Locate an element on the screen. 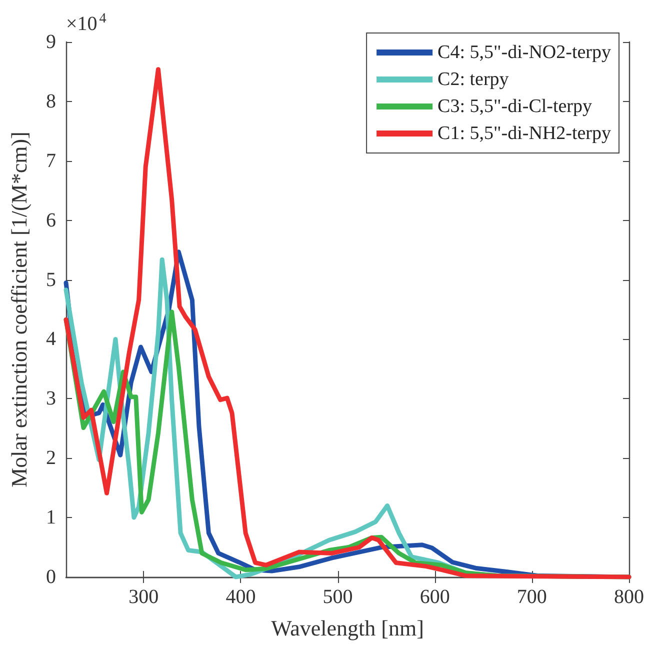 The height and width of the screenshot is (651, 647). legend-label: C4: 5,5"-di-NO2-terpy is located at coordinates (525, 52).